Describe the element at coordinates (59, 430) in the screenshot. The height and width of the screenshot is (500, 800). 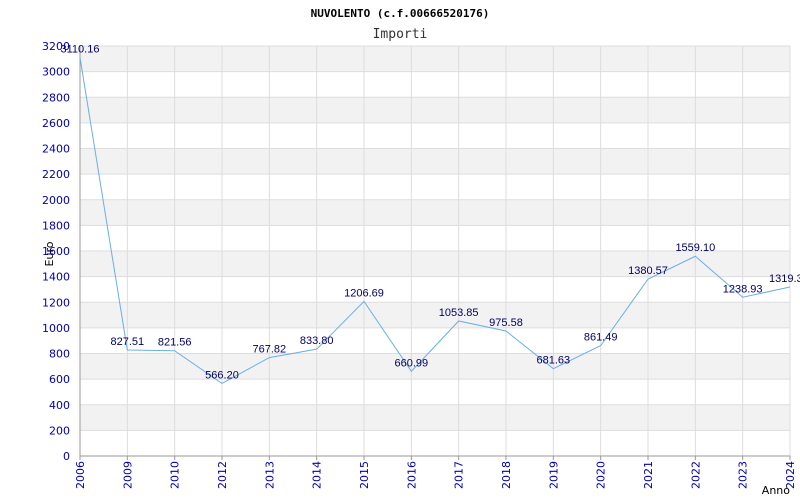
I see `y-tick-label: 200` at that location.